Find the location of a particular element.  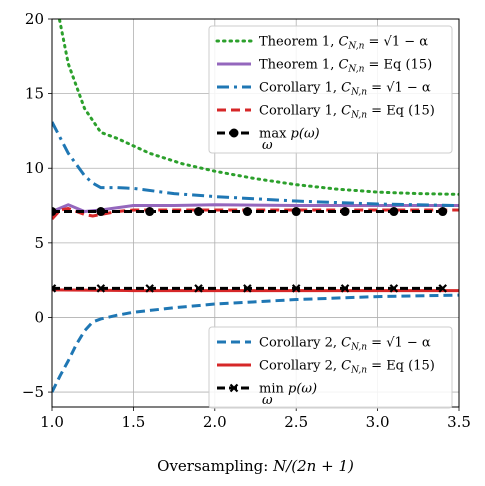

x-tick-label: 3.0 is located at coordinates (378, 422).